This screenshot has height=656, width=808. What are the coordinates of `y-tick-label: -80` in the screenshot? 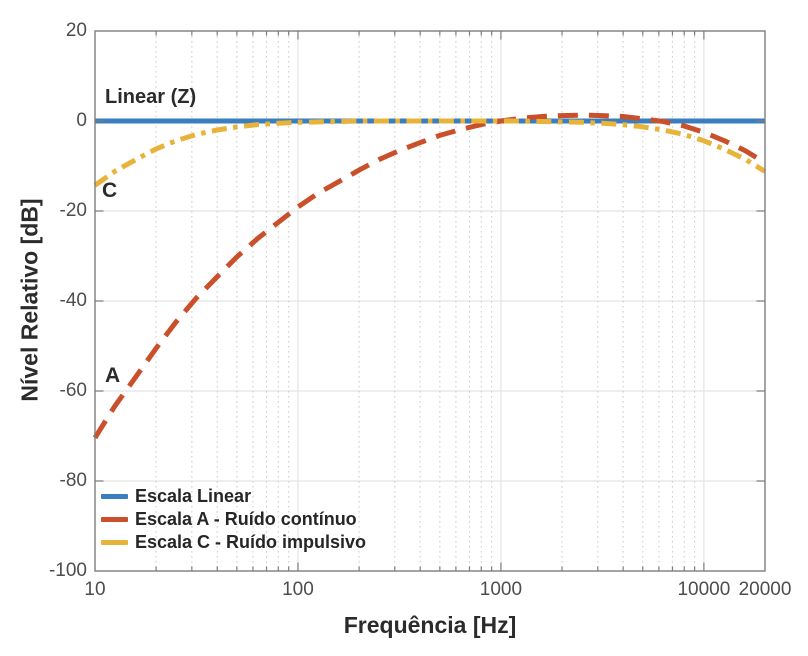 It's located at (73, 480).